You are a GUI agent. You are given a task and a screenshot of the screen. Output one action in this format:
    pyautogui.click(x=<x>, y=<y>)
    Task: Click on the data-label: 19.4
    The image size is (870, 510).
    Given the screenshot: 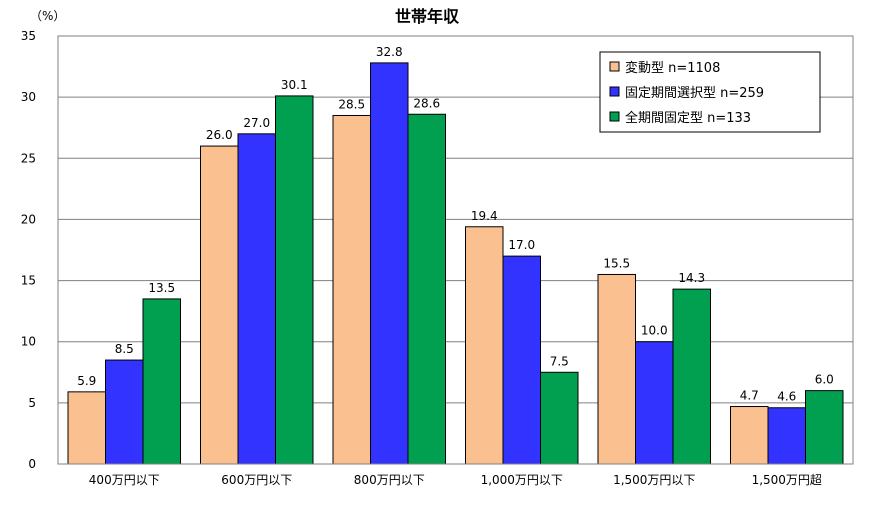 What is the action you would take?
    pyautogui.click(x=484, y=216)
    